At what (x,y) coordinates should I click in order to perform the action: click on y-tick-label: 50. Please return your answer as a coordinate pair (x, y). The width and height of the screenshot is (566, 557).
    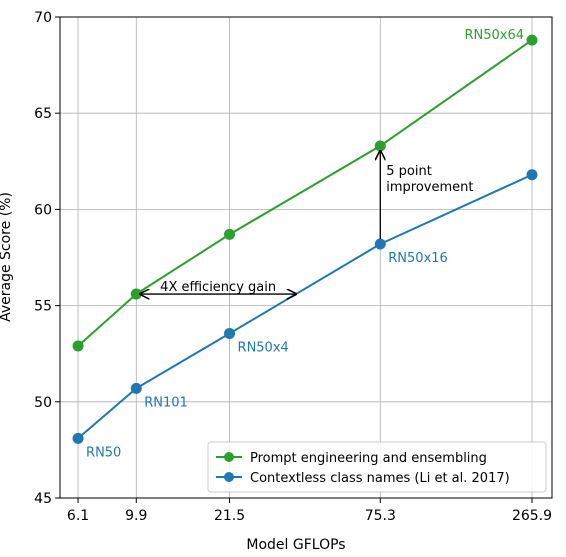
    Looking at the image, I should click on (43, 403).